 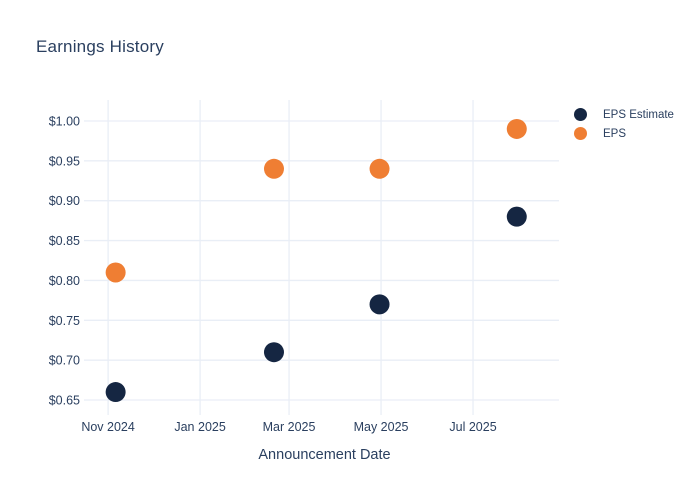 I want to click on x-tick-label: Jul 2025, so click(x=472, y=427).